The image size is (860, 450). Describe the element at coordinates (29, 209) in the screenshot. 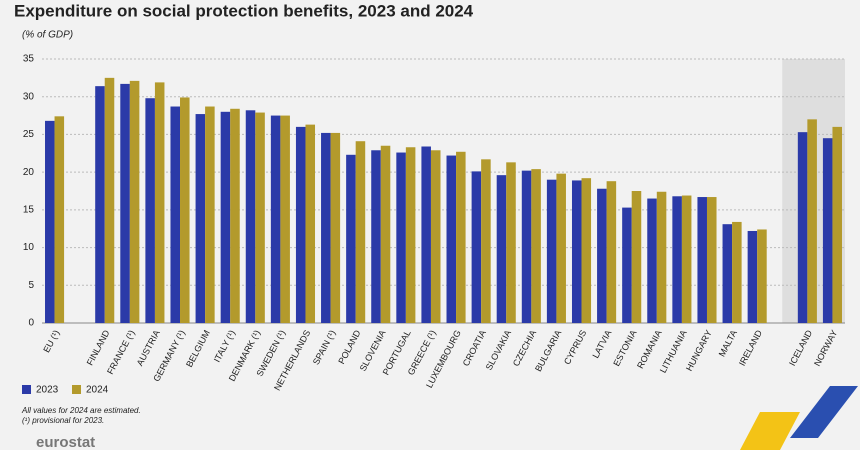

I see `y-tick-label: 15` at that location.